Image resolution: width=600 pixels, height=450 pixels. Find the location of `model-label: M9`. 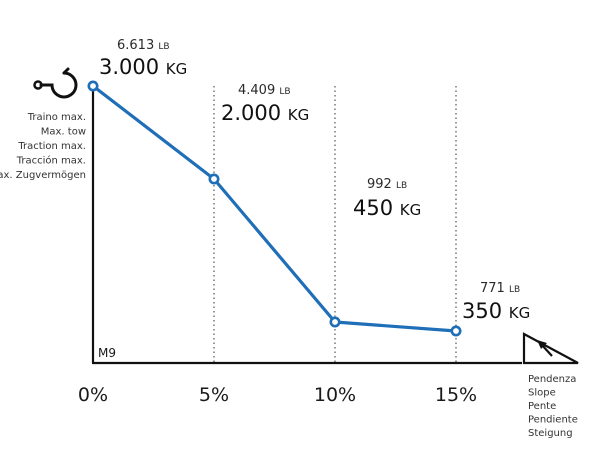

model-label: M9 is located at coordinates (107, 353).